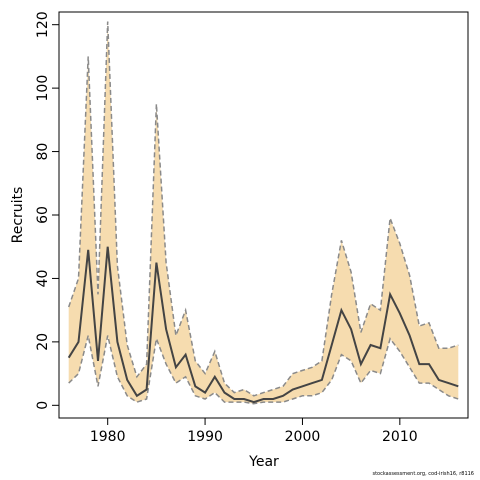 The image size is (480, 480). What do you see at coordinates (108, 437) in the screenshot?
I see `x-tick-label: 1980` at bounding box center [108, 437].